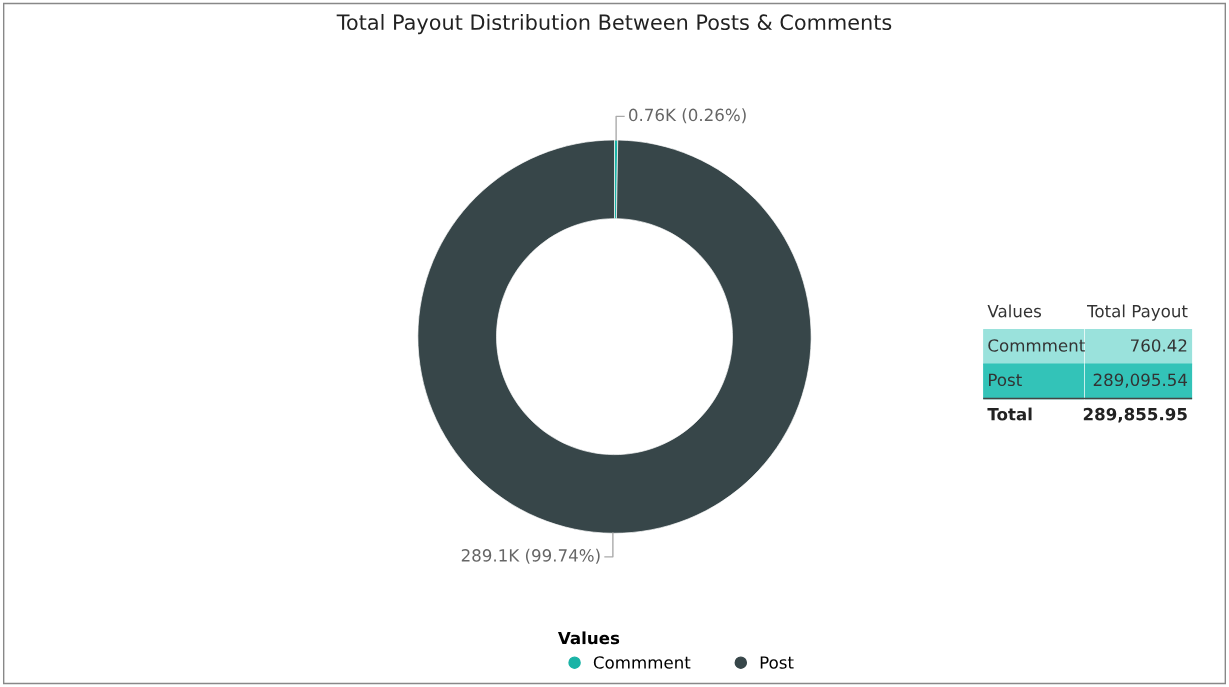  I want to click on category-label: Commment, so click(1036, 345).